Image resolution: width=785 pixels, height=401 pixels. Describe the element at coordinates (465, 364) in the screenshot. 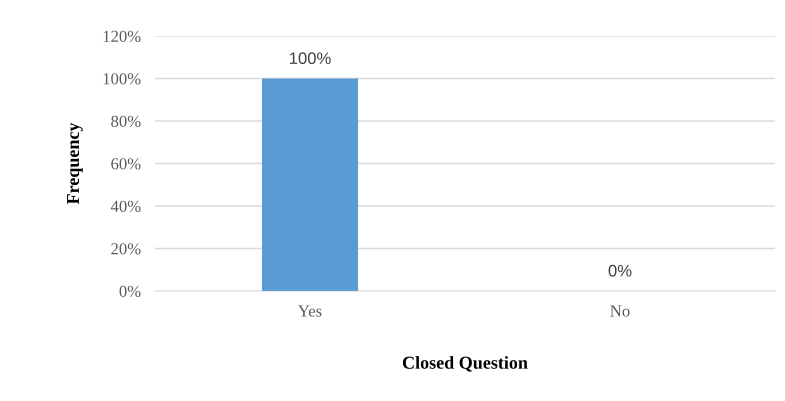

I see `x-axis-title: Closed Question` at that location.